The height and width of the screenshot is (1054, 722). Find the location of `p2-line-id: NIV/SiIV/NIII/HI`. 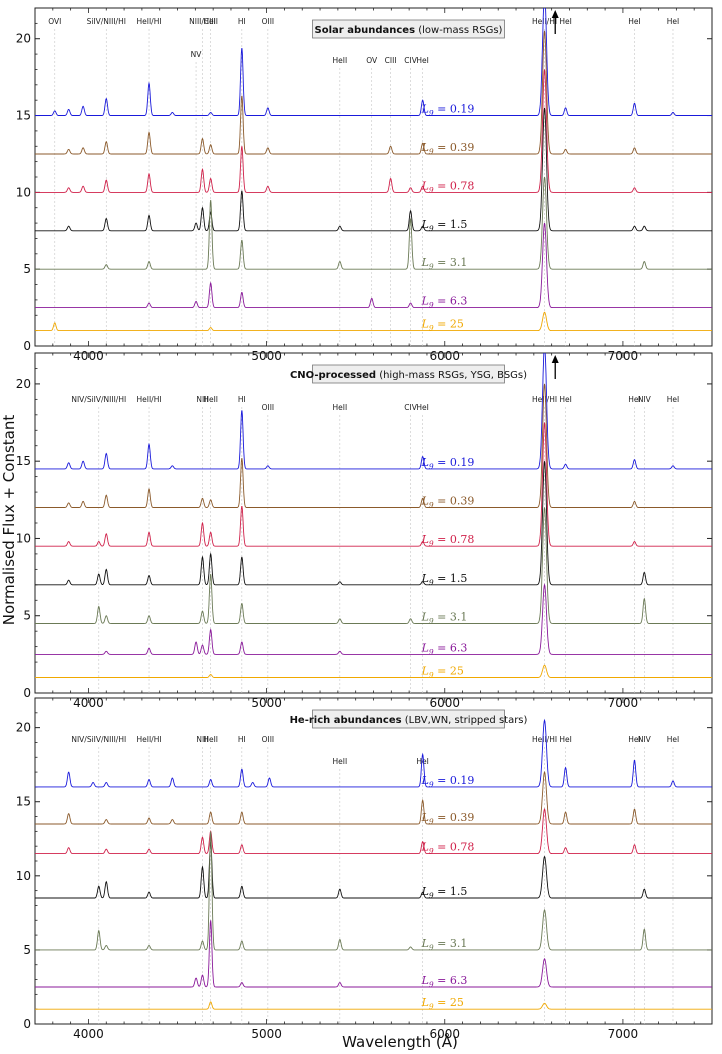

p2-line-id: NIV/SiIV/NIII/HI is located at coordinates (98, 399).